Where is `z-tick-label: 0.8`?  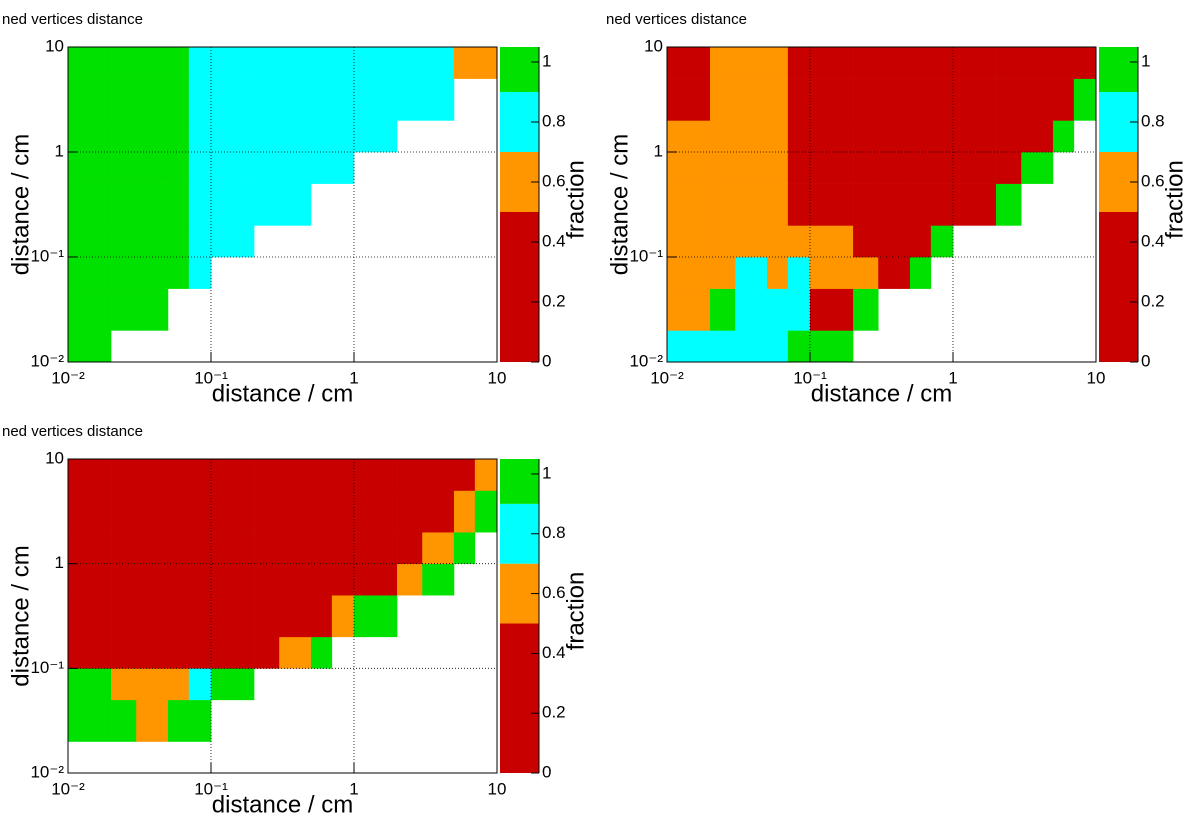 z-tick-label: 0.8 is located at coordinates (554, 532).